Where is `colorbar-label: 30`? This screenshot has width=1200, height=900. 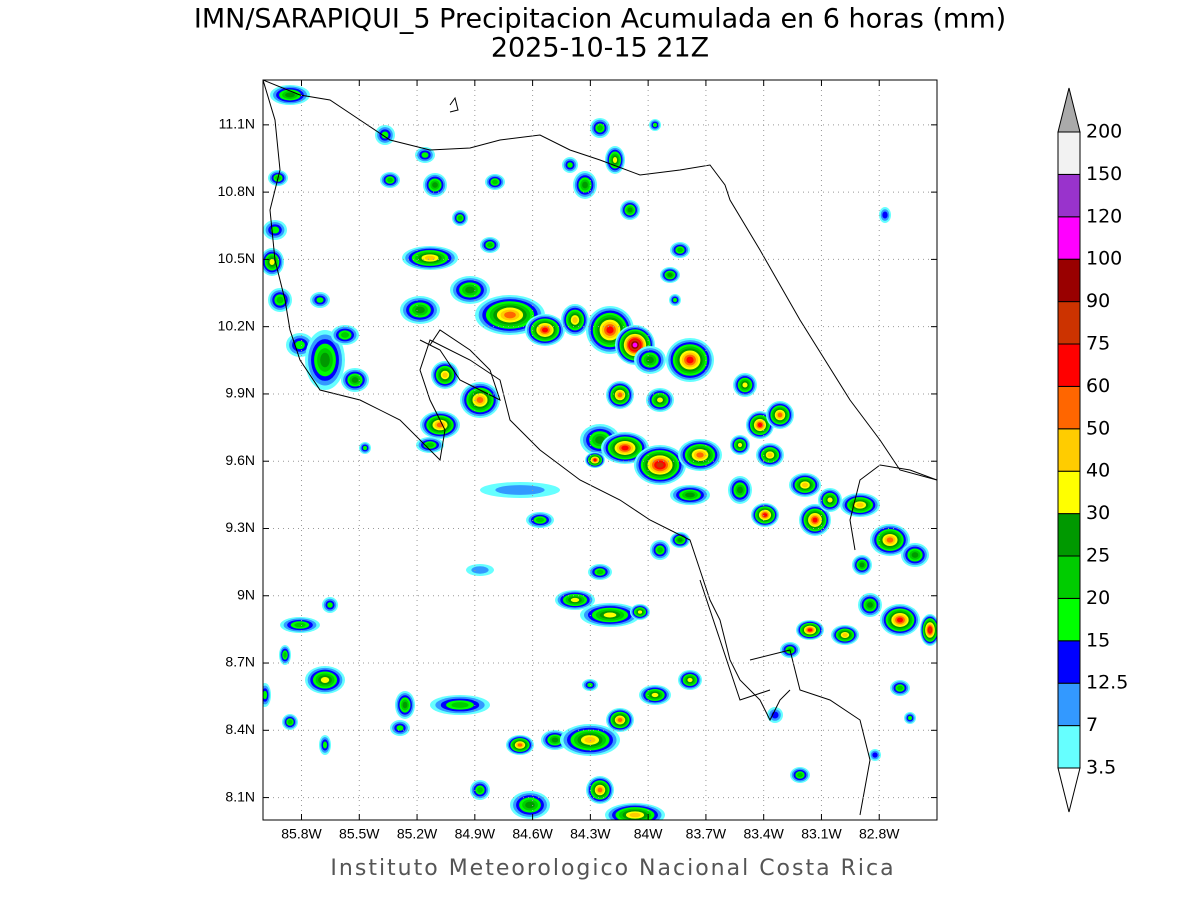
colorbar-label: 30 is located at coordinates (1098, 513).